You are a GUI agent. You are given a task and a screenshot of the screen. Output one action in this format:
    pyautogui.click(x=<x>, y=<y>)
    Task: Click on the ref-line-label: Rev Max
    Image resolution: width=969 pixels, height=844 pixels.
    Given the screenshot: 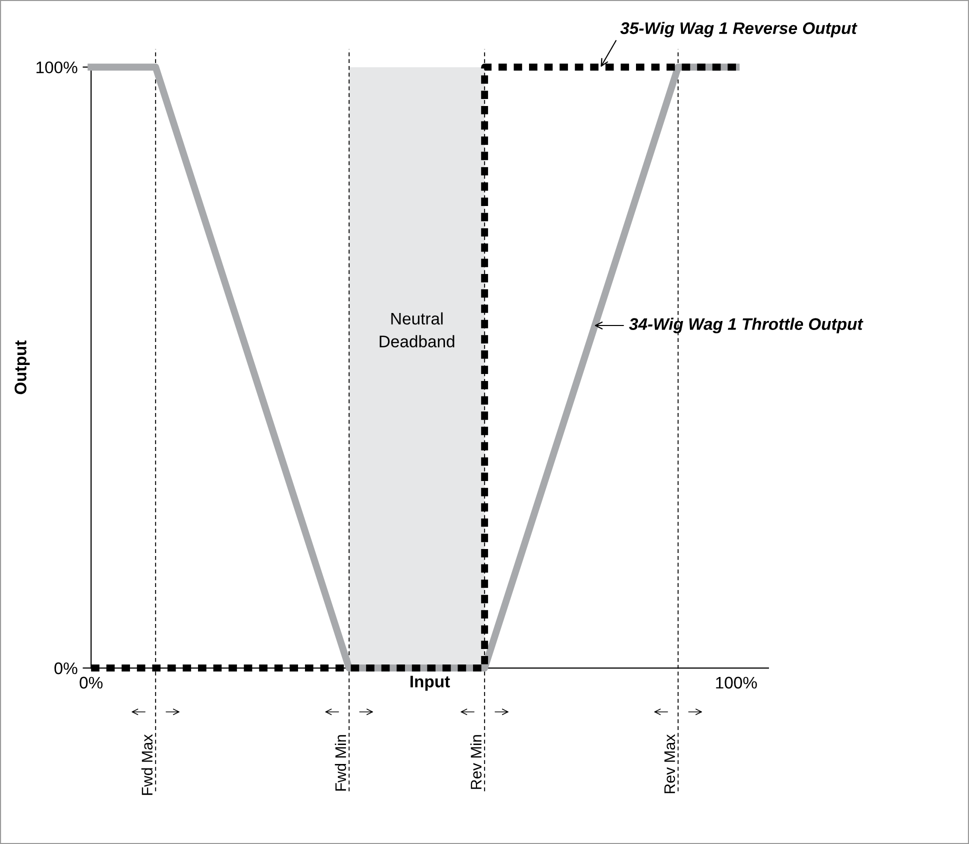 What is the action you would take?
    pyautogui.click(x=670, y=764)
    